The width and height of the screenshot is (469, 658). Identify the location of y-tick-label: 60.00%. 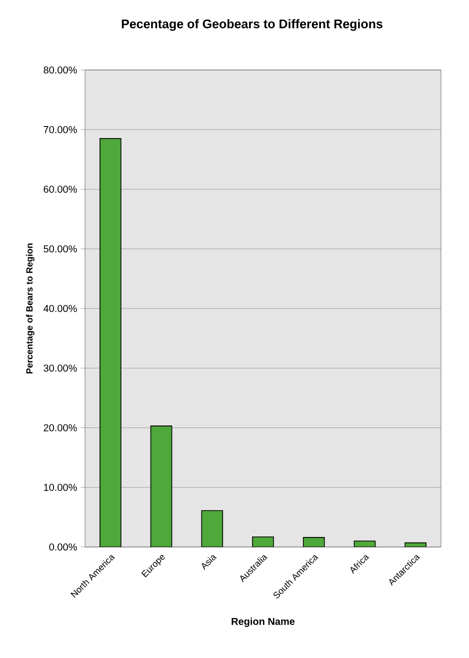
(60, 189).